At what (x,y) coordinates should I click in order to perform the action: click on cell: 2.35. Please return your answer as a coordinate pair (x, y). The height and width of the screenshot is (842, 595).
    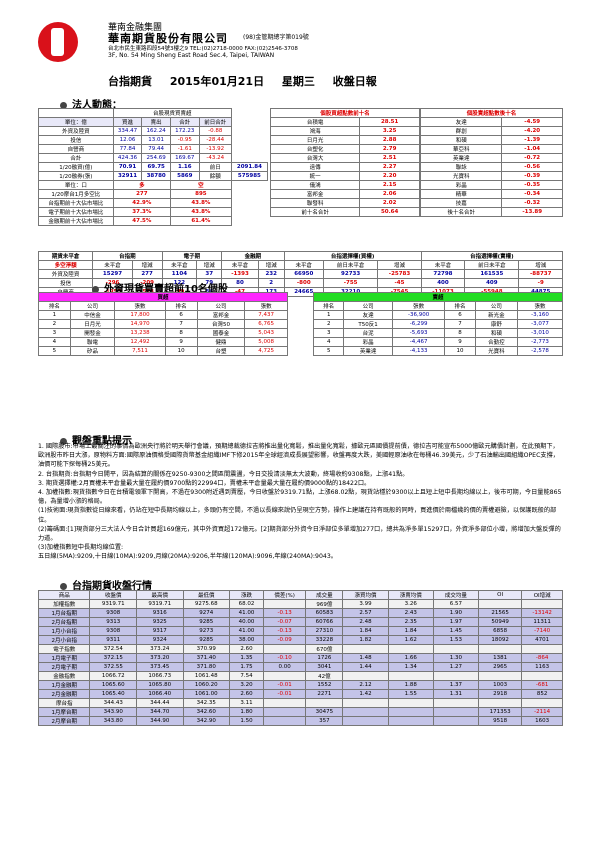
    Looking at the image, I should click on (410, 622).